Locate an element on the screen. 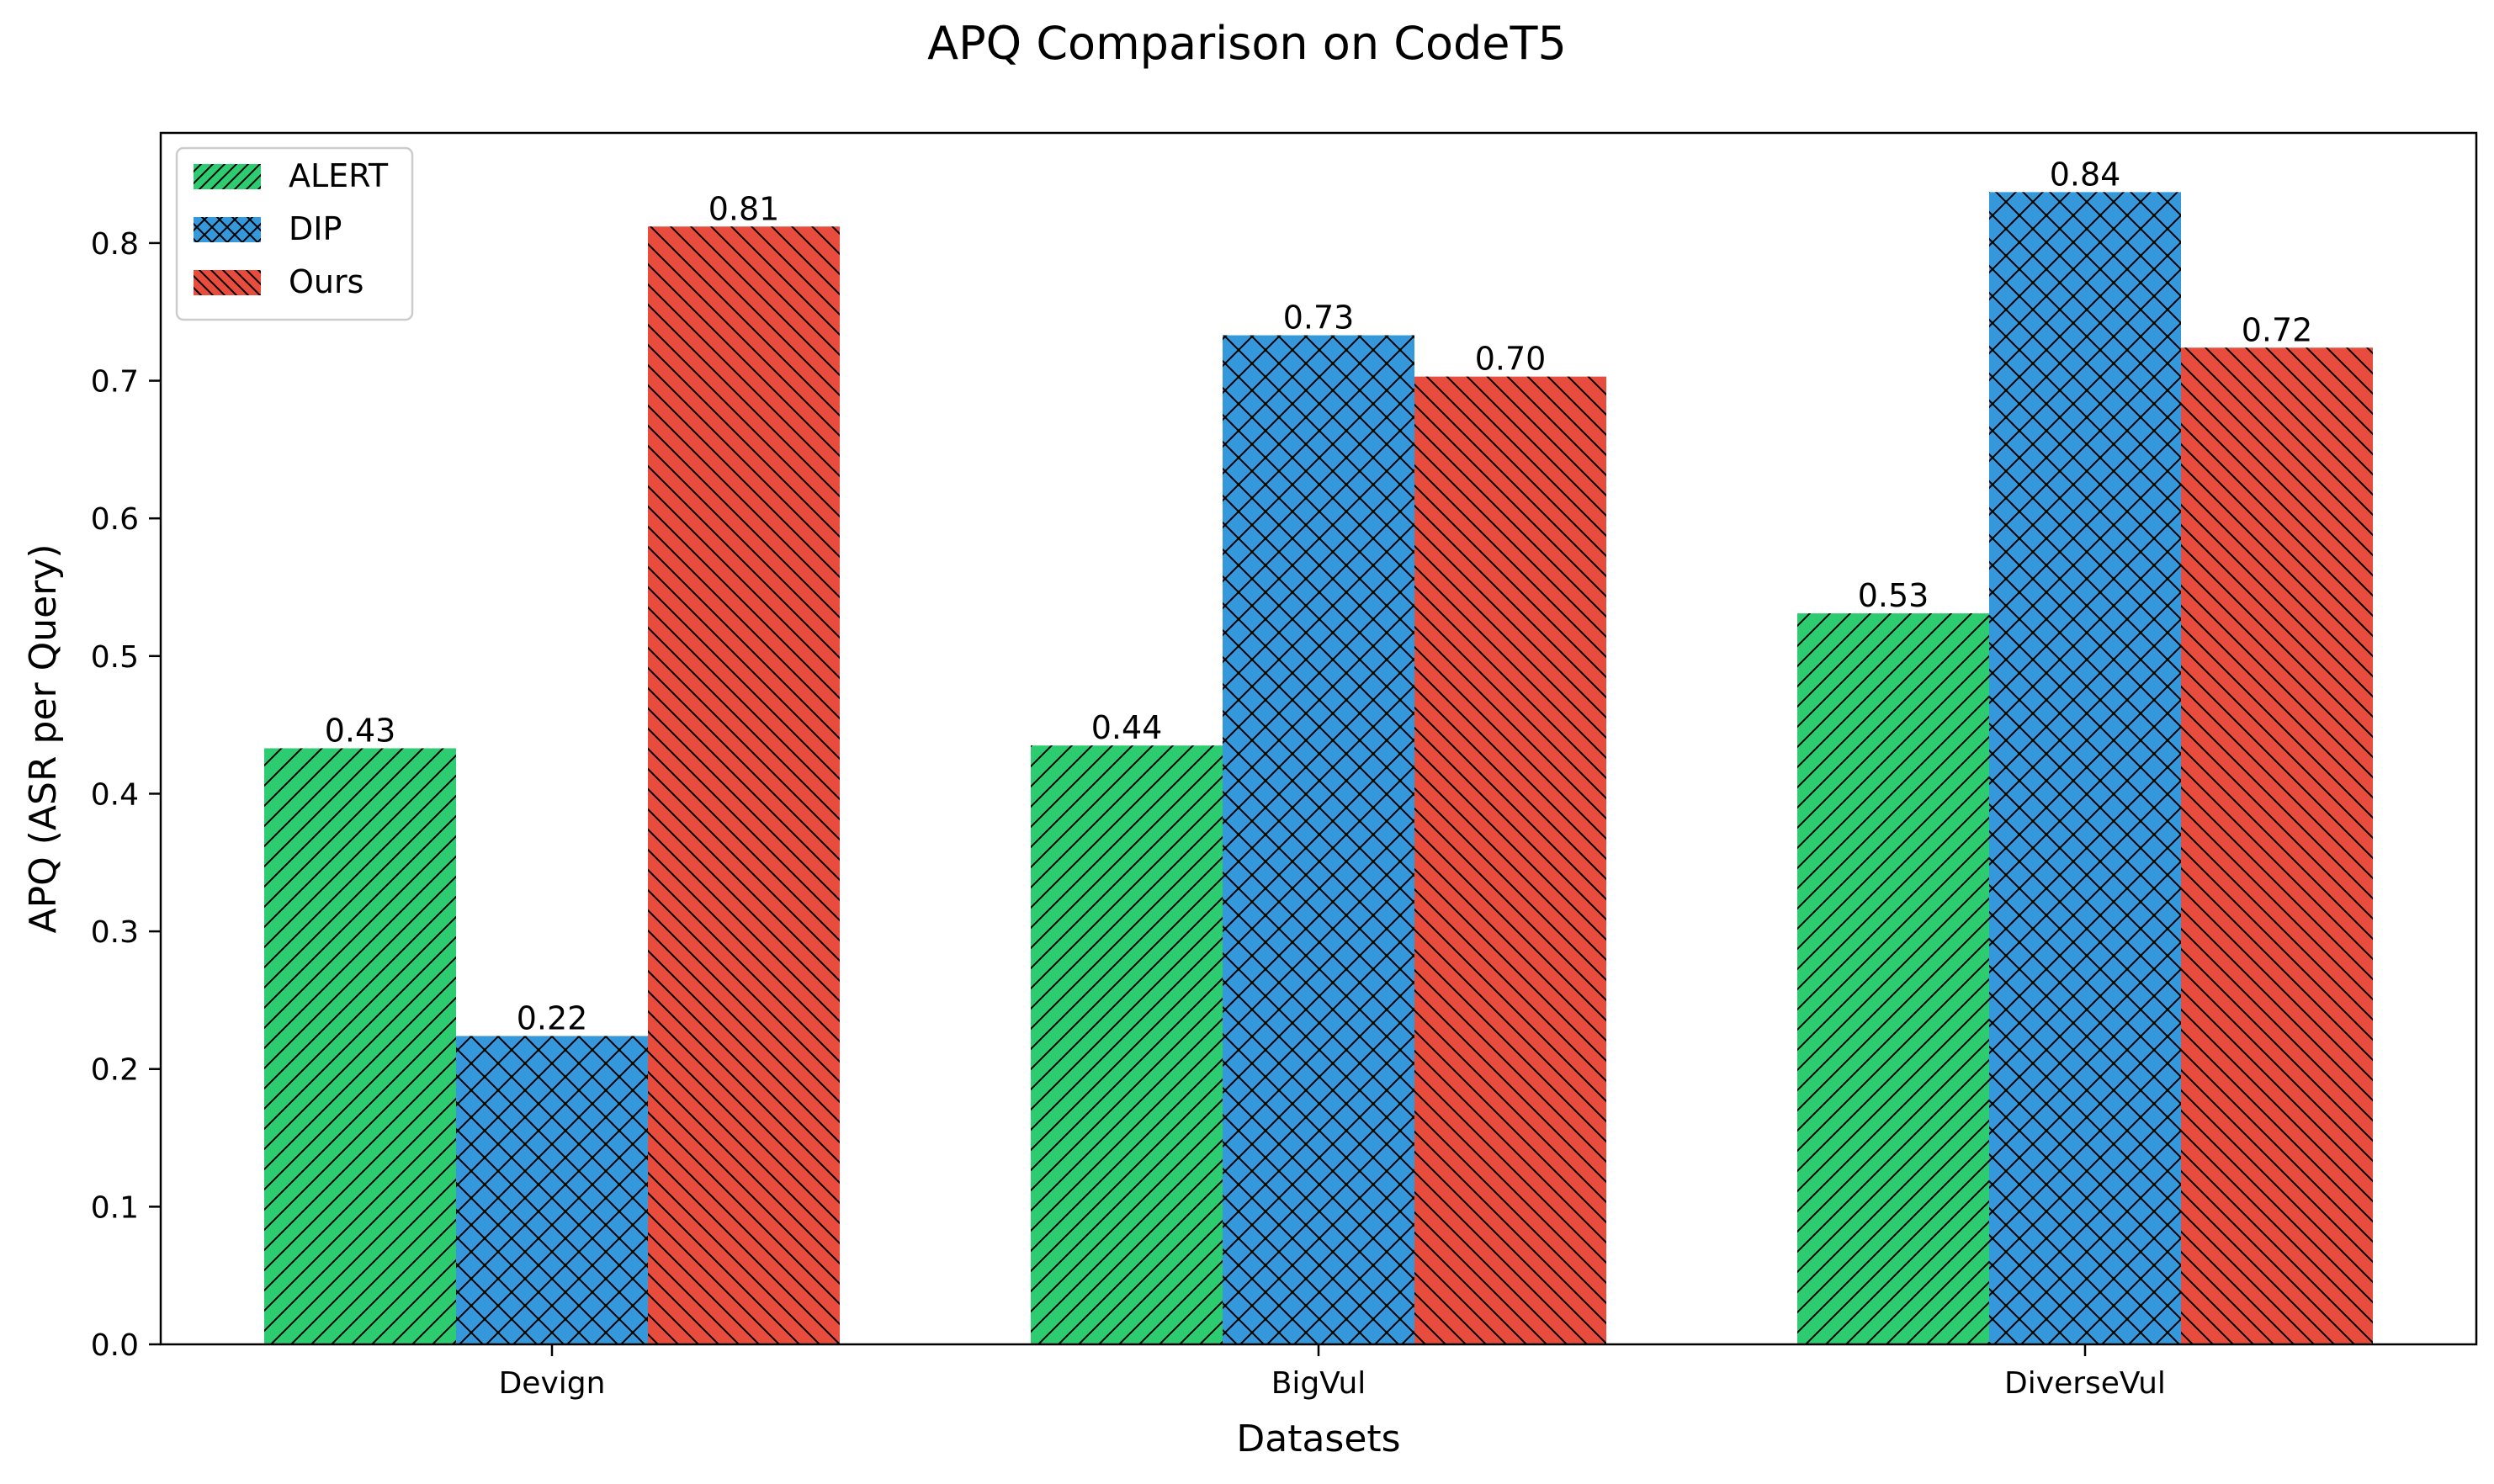 This screenshot has width=2494, height=1484. bar-dip-bigvul is located at coordinates (1318, 840).